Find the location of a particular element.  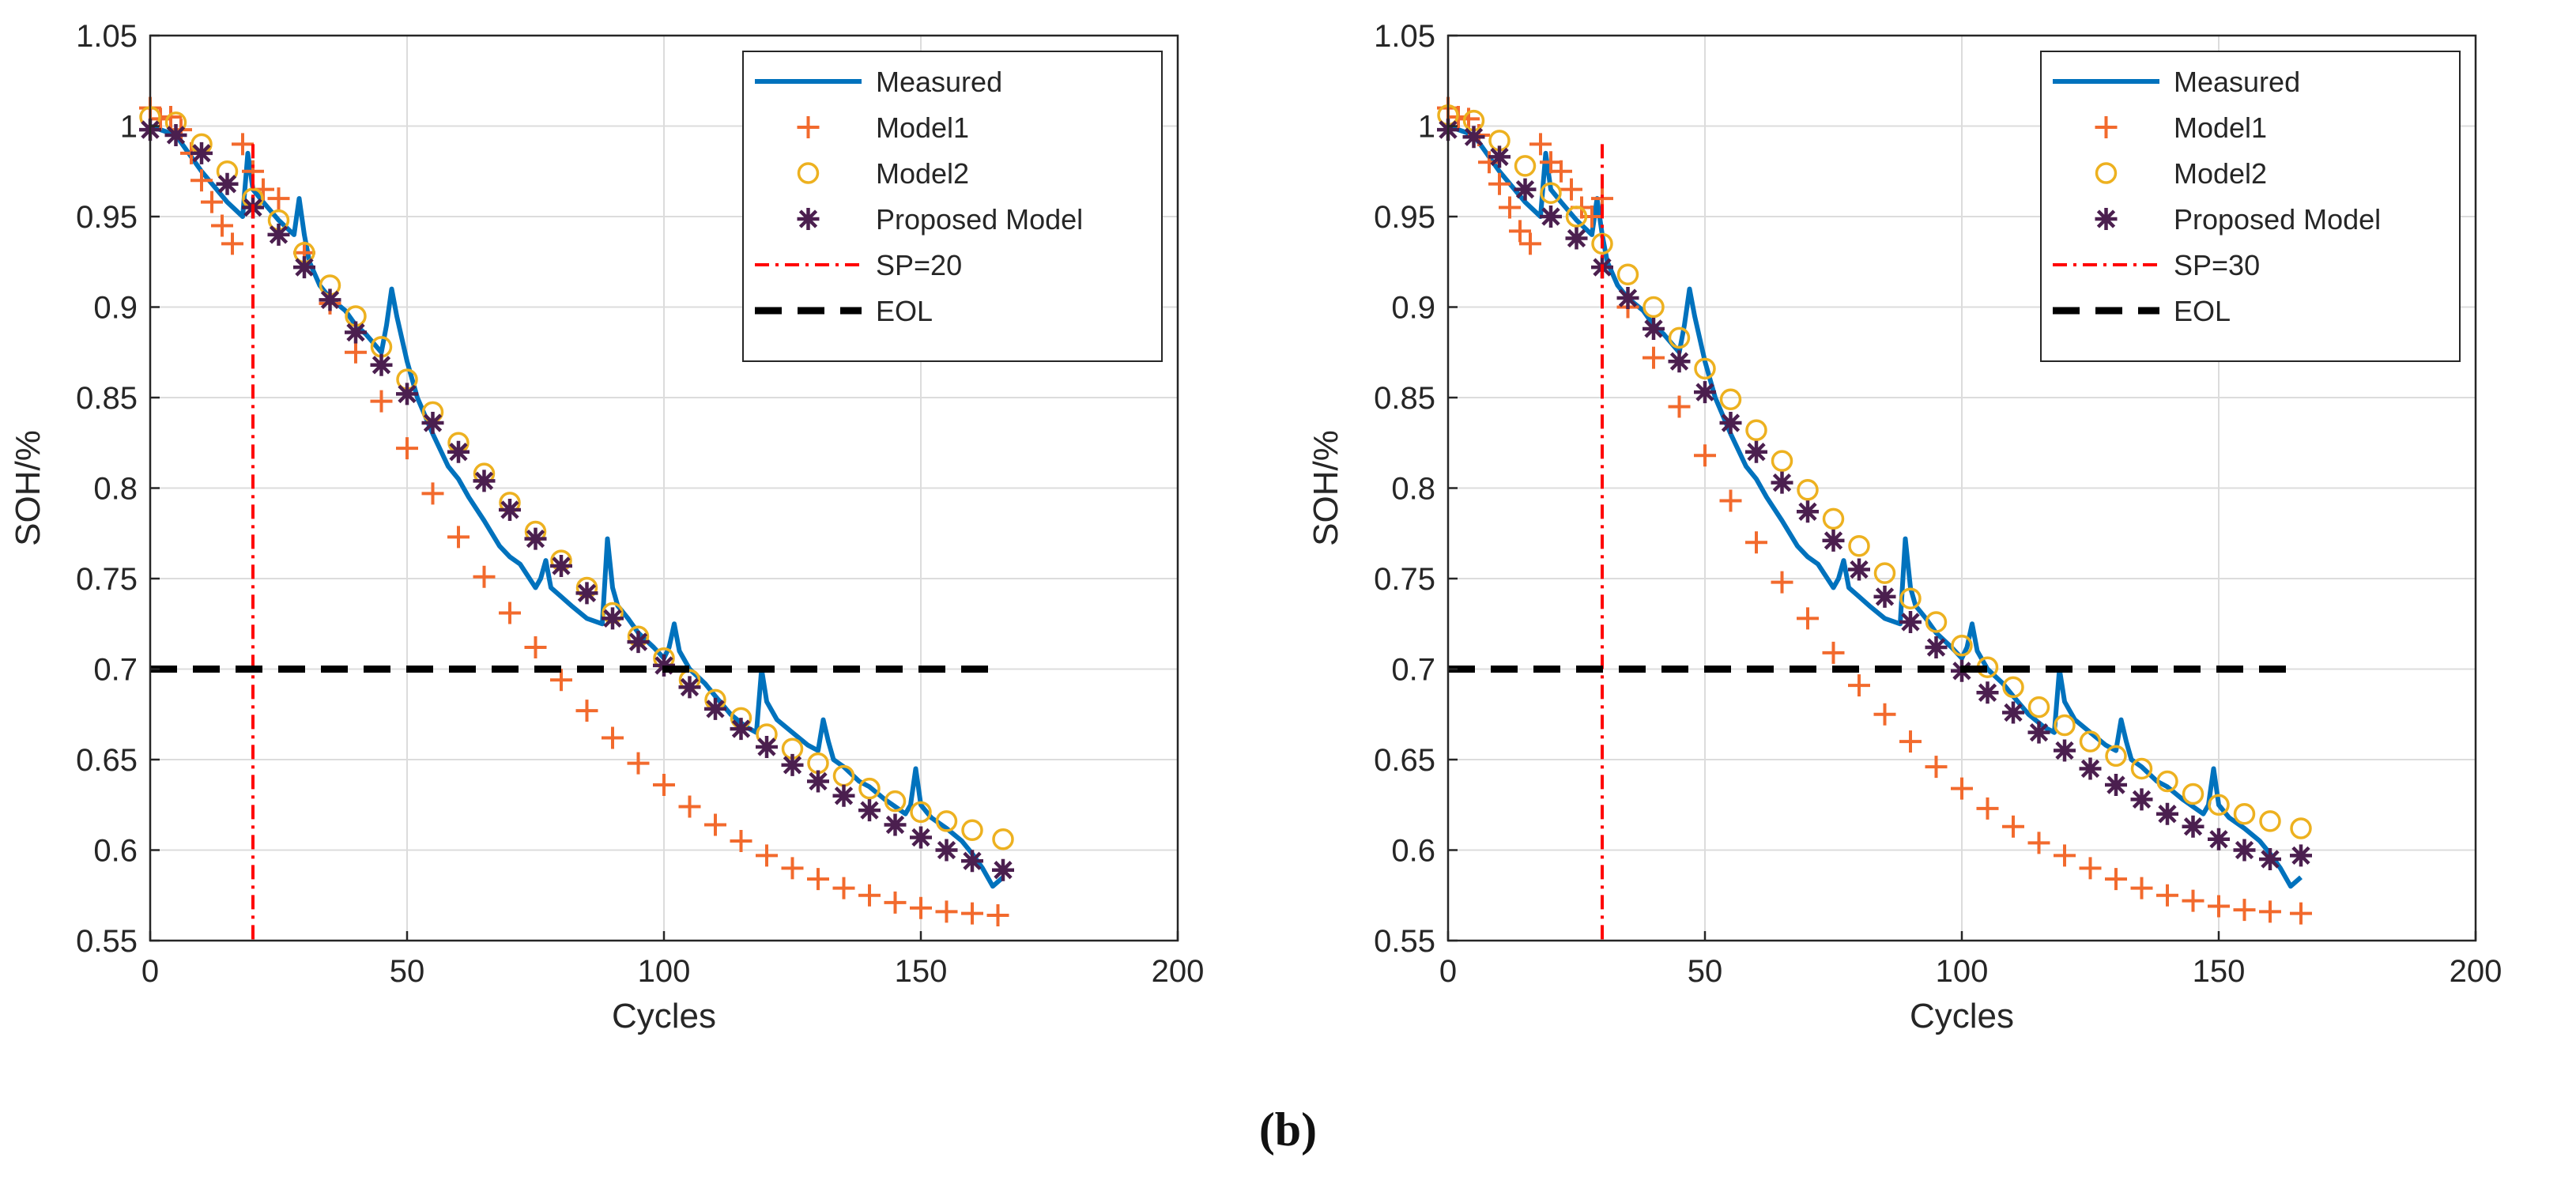

legend-label: Model1 is located at coordinates (922, 127).